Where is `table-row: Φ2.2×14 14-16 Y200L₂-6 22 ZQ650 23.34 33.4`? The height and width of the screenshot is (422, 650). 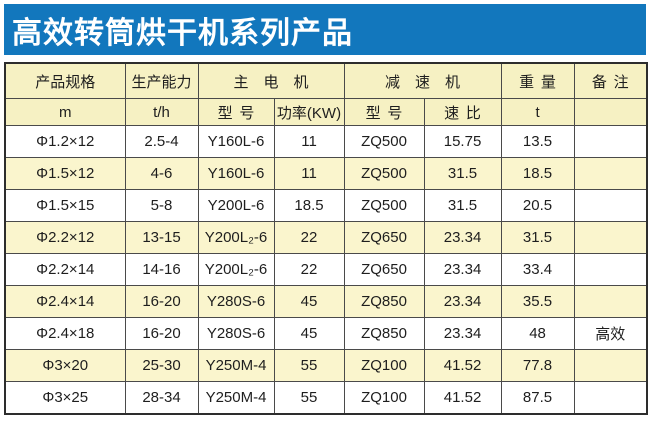 table-row: Φ2.2×14 14-16 Y200L₂-6 22 ZQ650 23.34 33.4 is located at coordinates (326, 269).